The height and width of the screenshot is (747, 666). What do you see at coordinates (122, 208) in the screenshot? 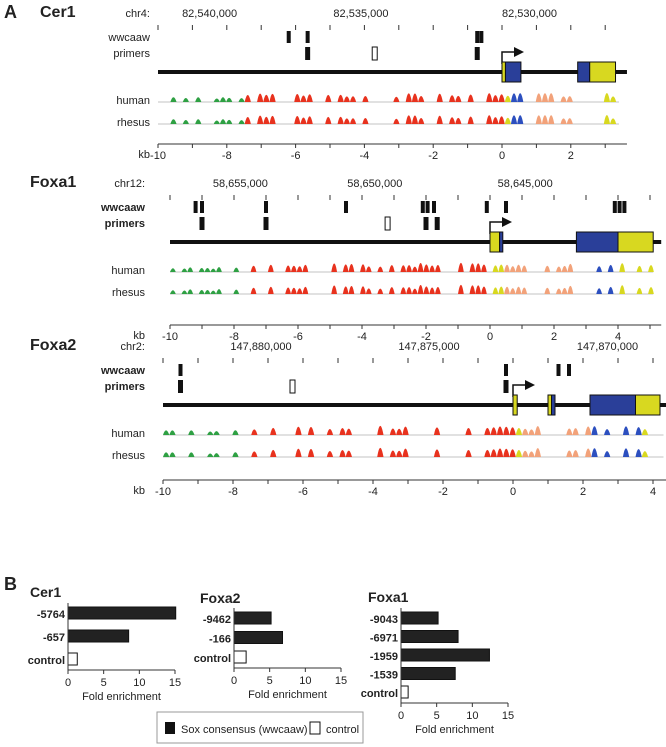
I see `wwcaaw-label: wwcaaw` at bounding box center [122, 208].